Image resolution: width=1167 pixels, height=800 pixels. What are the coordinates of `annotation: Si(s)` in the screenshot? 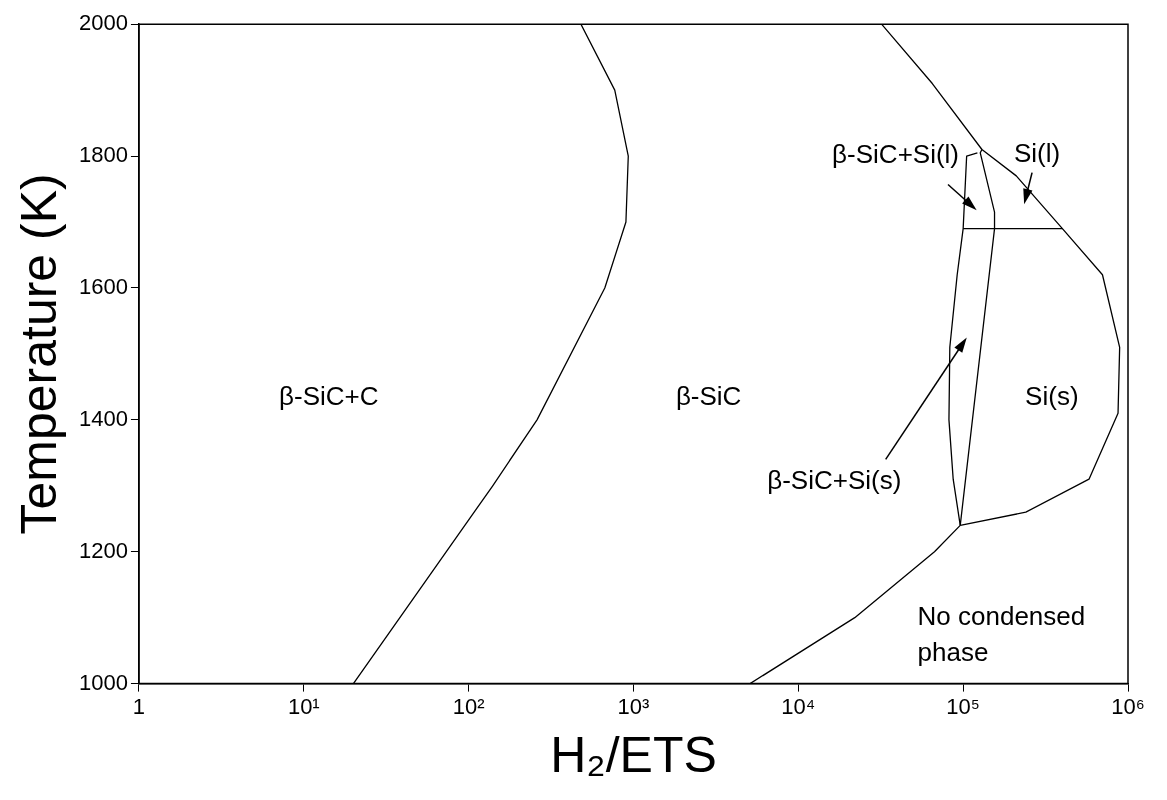 It's located at (1052, 395).